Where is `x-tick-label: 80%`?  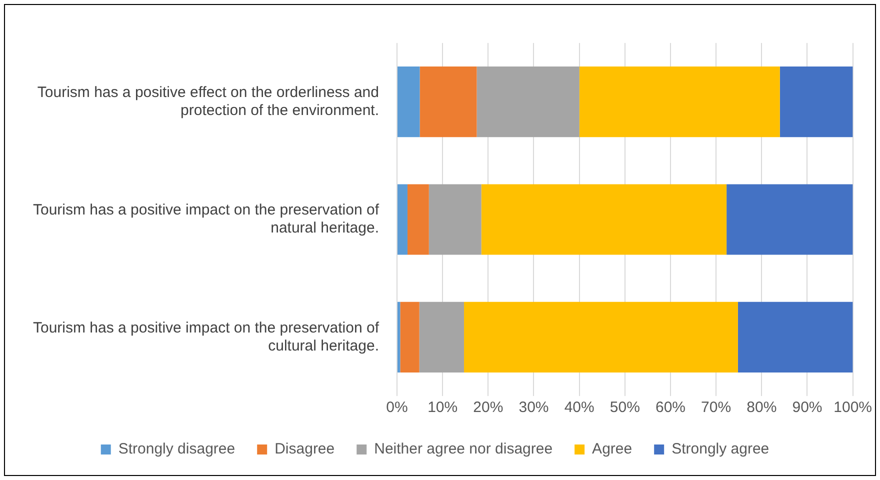 x-tick-label: 80% is located at coordinates (761, 407).